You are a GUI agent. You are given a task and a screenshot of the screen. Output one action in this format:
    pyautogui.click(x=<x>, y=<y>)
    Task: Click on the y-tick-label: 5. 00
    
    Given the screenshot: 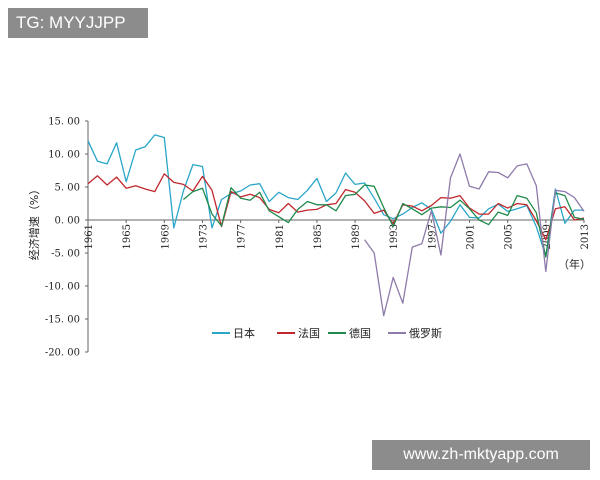 What is the action you would take?
    pyautogui.click(x=67, y=188)
    